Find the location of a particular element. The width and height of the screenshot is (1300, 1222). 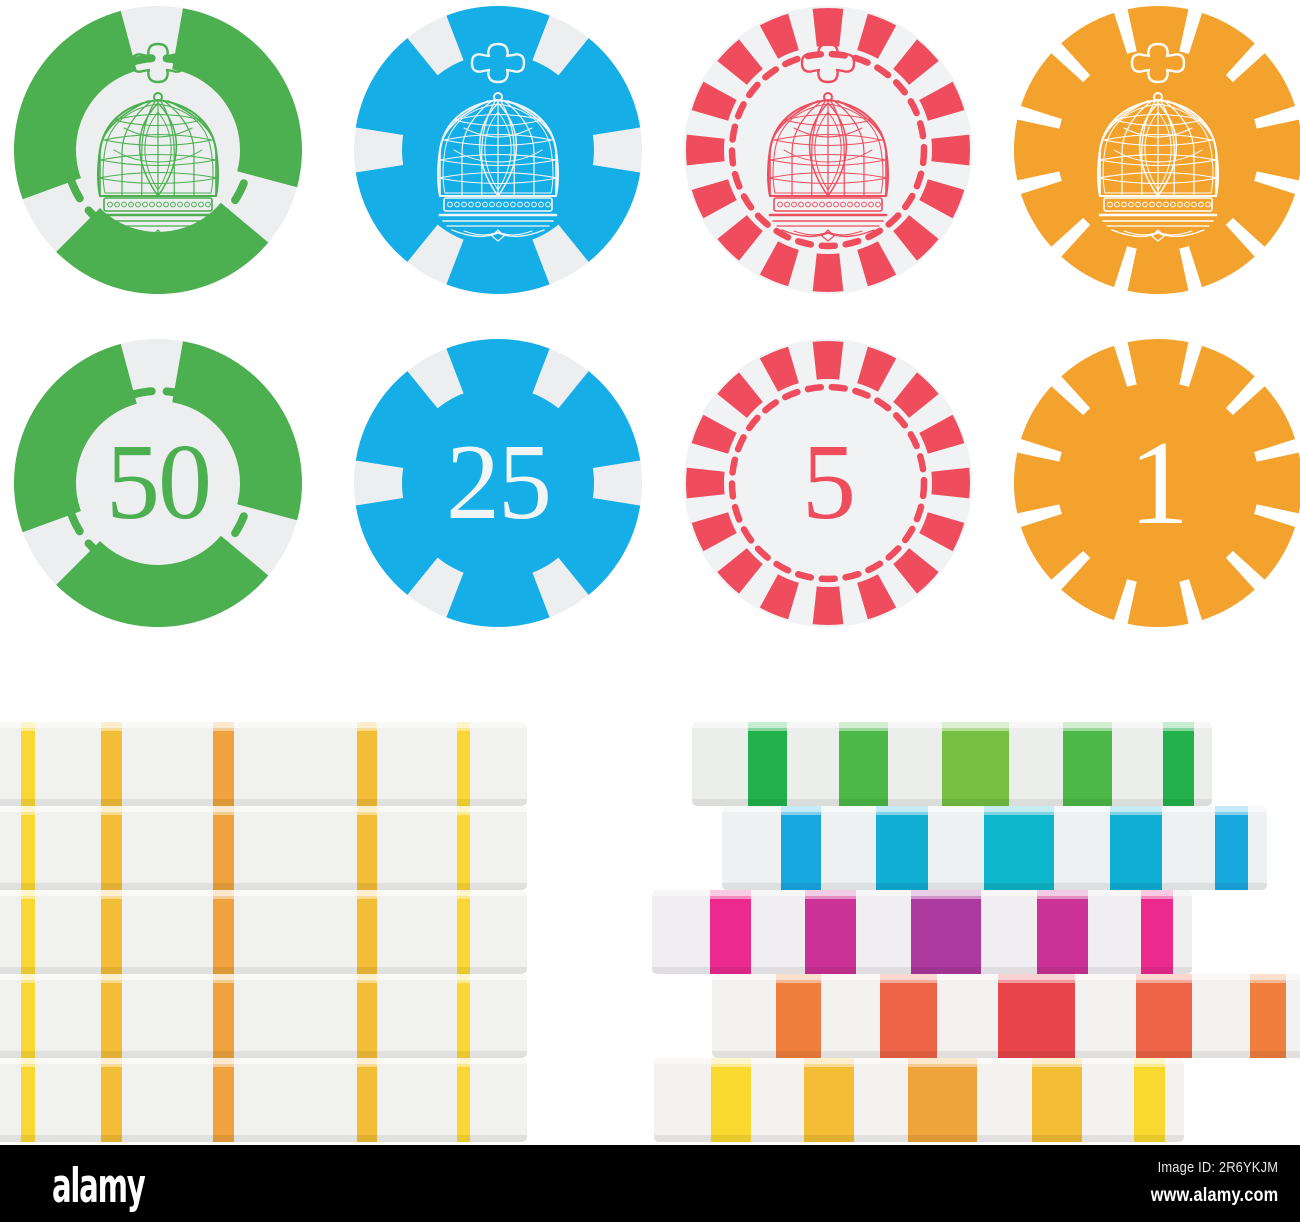

blue-25-chip-face is located at coordinates (498, 483).